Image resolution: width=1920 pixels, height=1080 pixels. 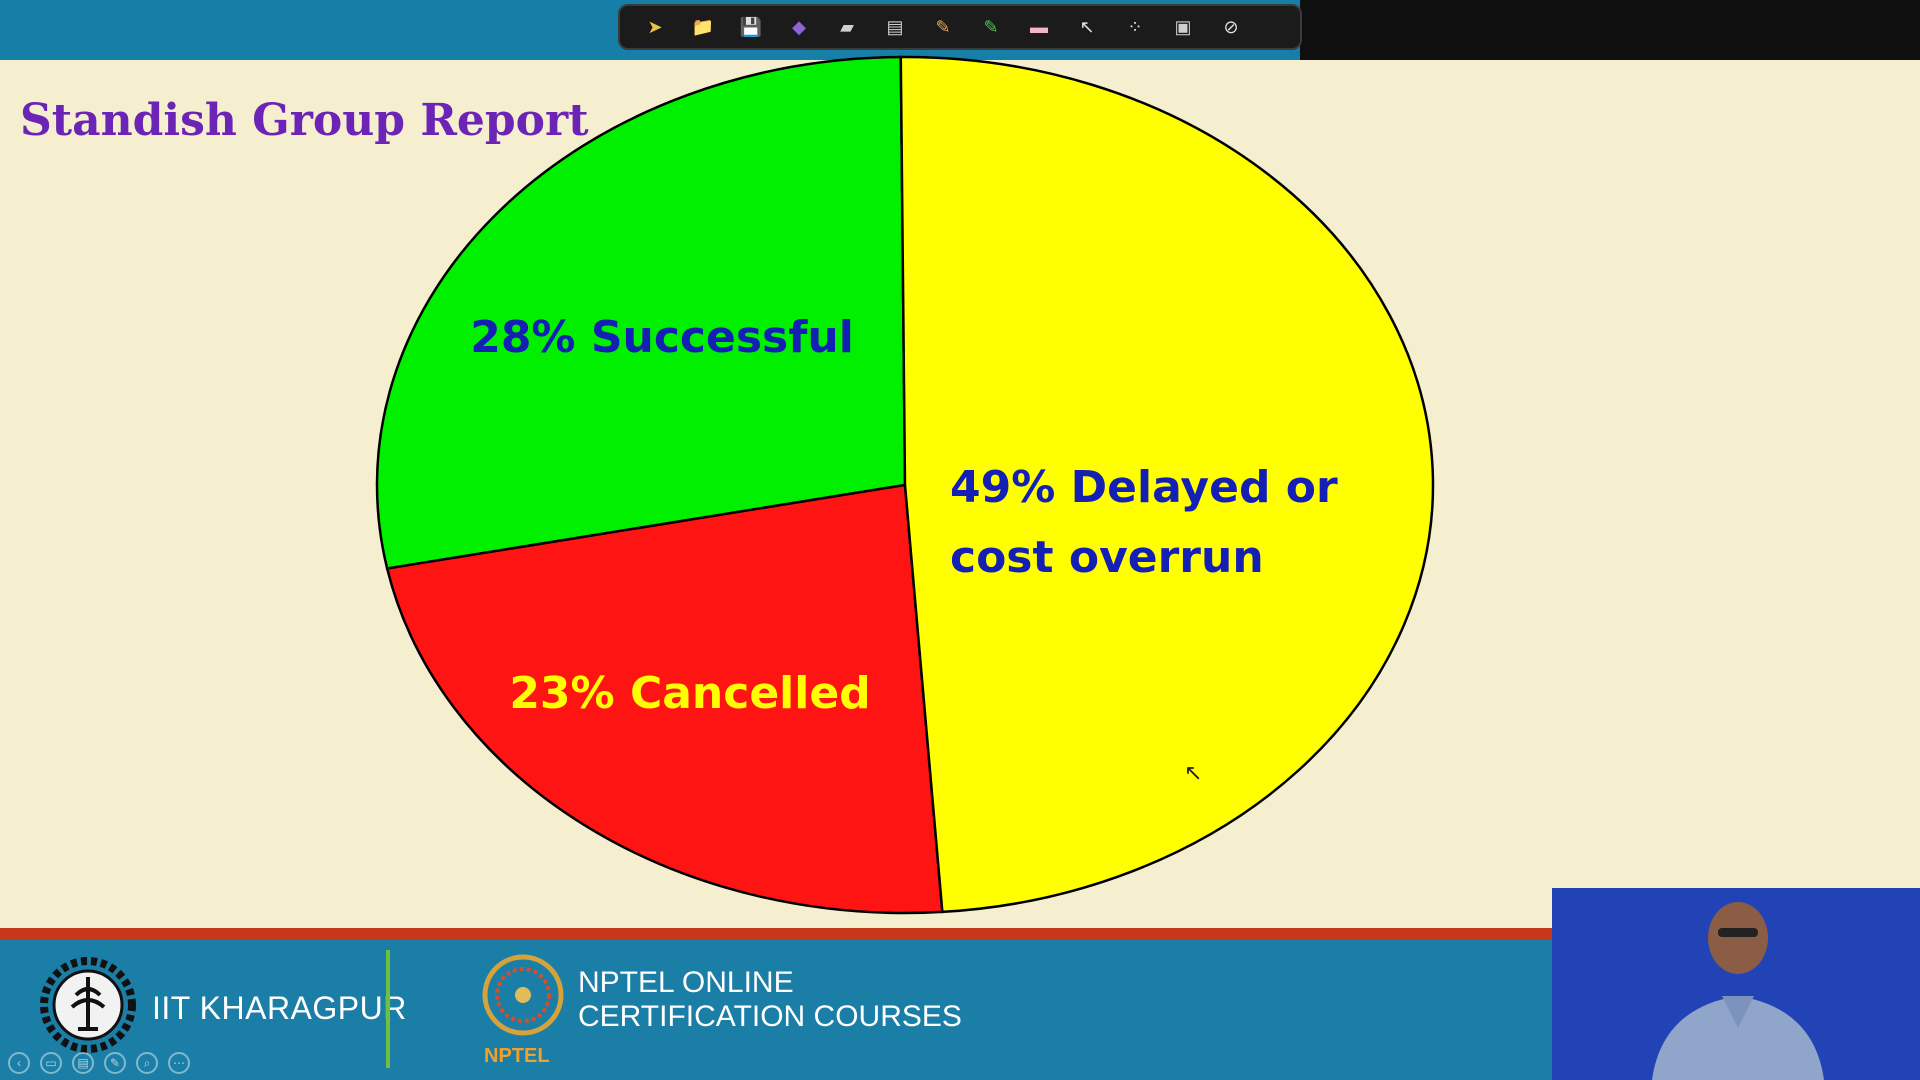 I want to click on presenter-webcam, so click(x=1736, y=984).